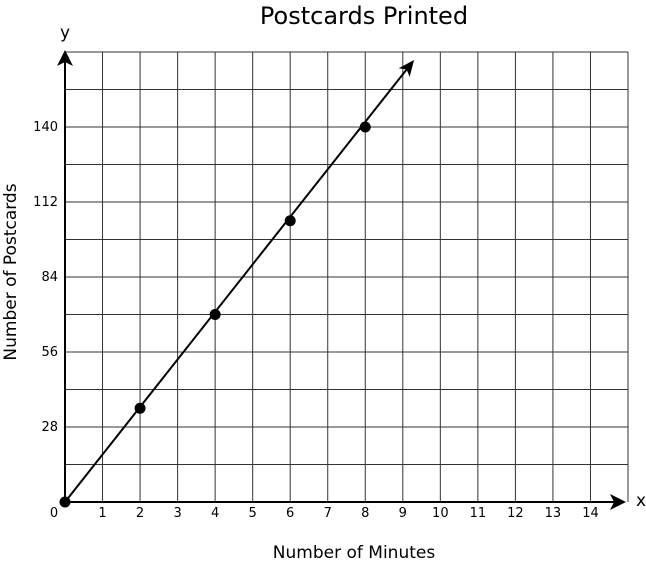 The height and width of the screenshot is (564, 646). Describe the element at coordinates (54, 513) in the screenshot. I see `origin-label: 0` at that location.